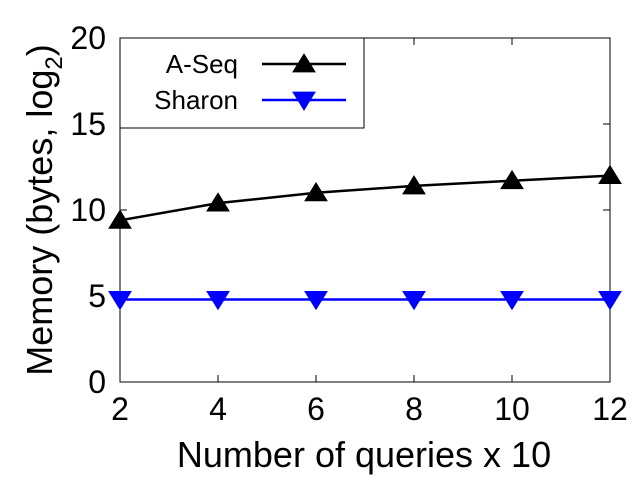 The image size is (640, 480). Describe the element at coordinates (202, 64) in the screenshot. I see `legend-label-a-seq: A-Seq` at that location.